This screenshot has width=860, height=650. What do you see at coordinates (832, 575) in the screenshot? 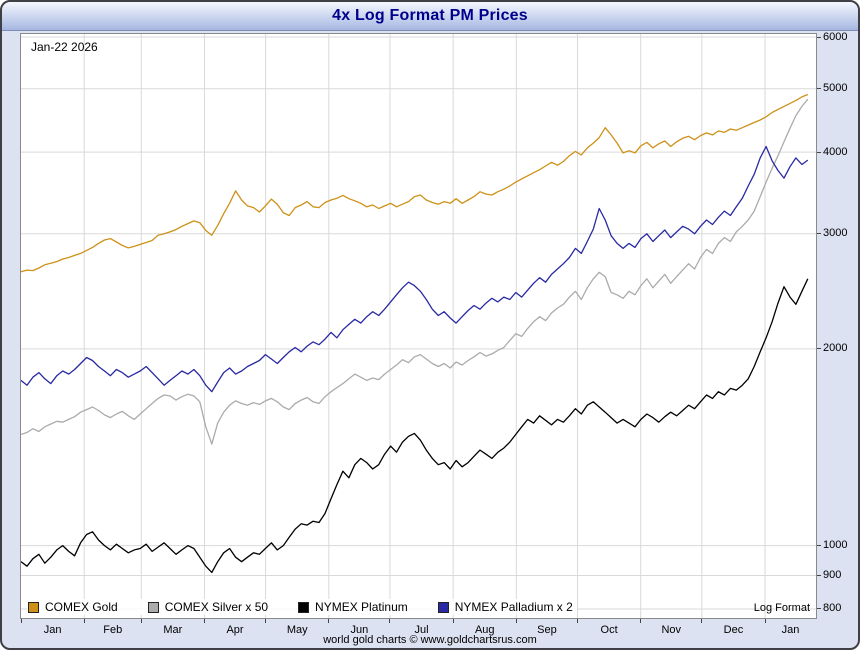
I see `y-axis-label: 900` at bounding box center [832, 575].